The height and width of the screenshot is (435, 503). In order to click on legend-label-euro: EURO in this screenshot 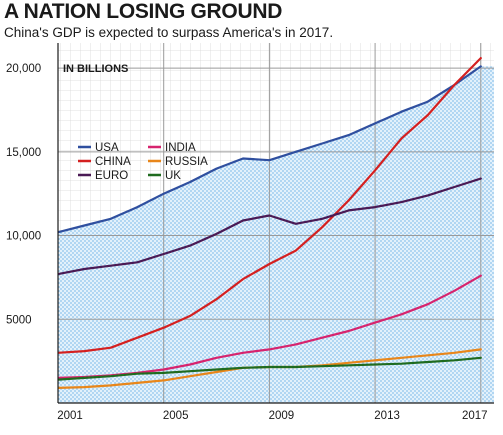, I will do `click(111, 176)`.